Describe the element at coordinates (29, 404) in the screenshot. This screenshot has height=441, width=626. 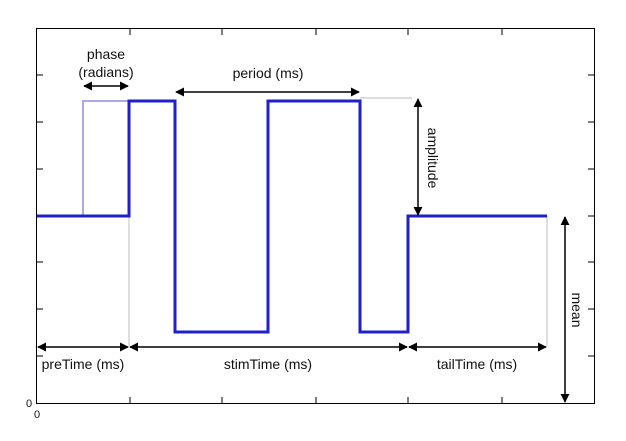
I see `y-origin-label: 0` at that location.